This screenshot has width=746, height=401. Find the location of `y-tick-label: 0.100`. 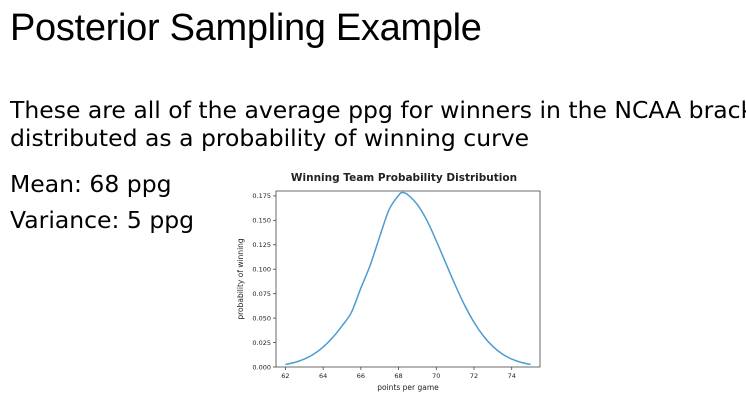

y-tick-label: 0.100 is located at coordinates (261, 270).